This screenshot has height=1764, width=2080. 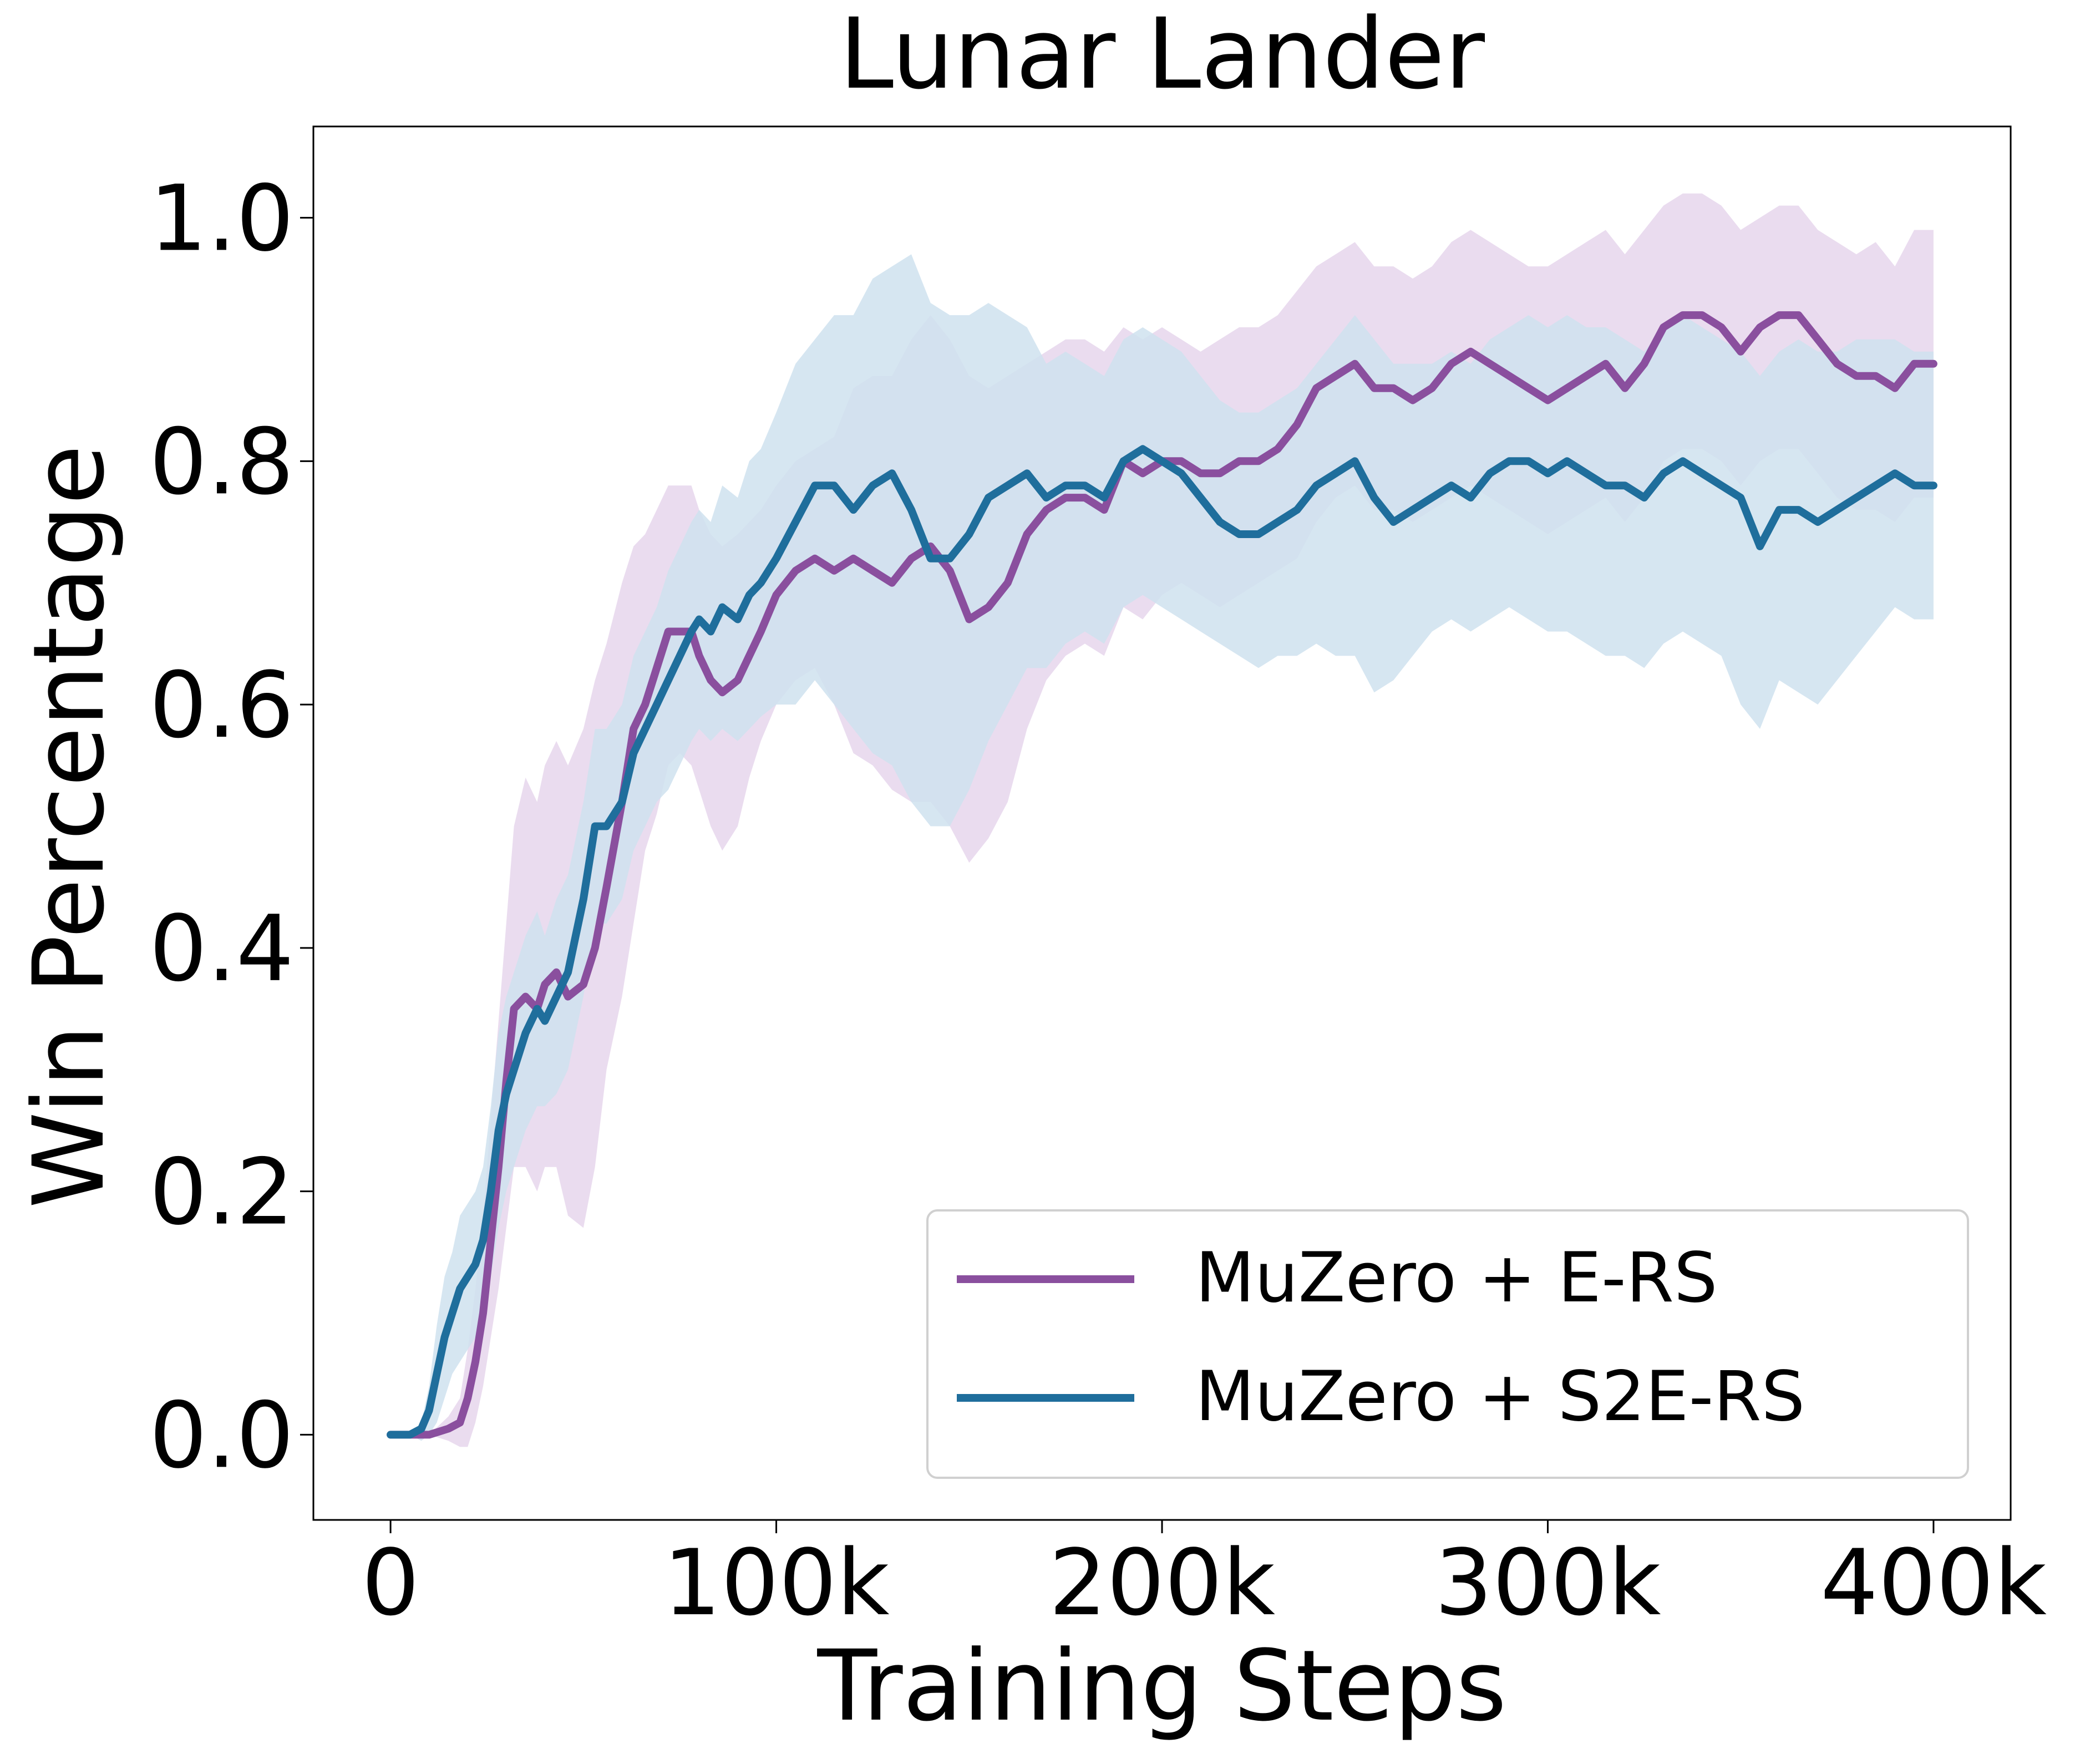 What do you see at coordinates (776, 1583) in the screenshot?
I see `x-tick-label: 100k` at bounding box center [776, 1583].